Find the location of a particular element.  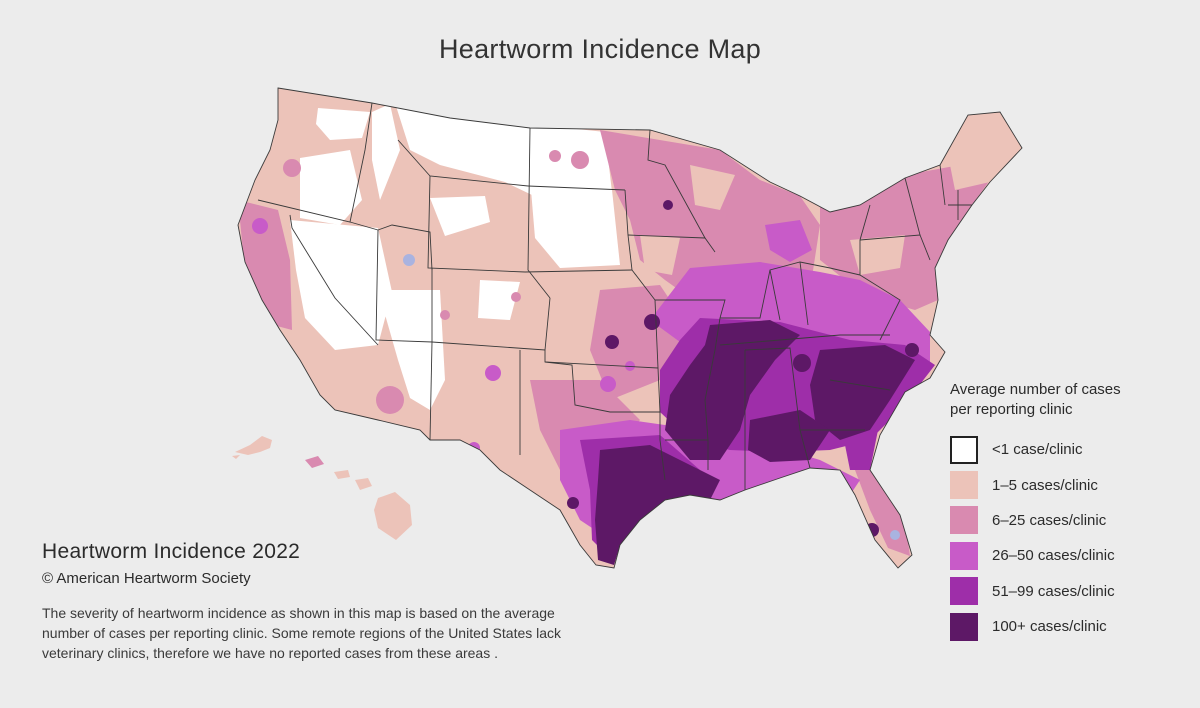

legend-label: 100+ cases/clinic is located at coordinates (1049, 627).